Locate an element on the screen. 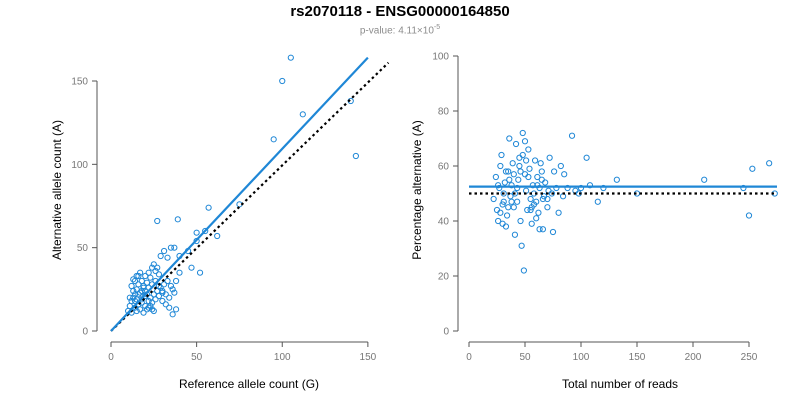 The width and height of the screenshot is (800, 400). x-tick-label: 200 is located at coordinates (693, 357).